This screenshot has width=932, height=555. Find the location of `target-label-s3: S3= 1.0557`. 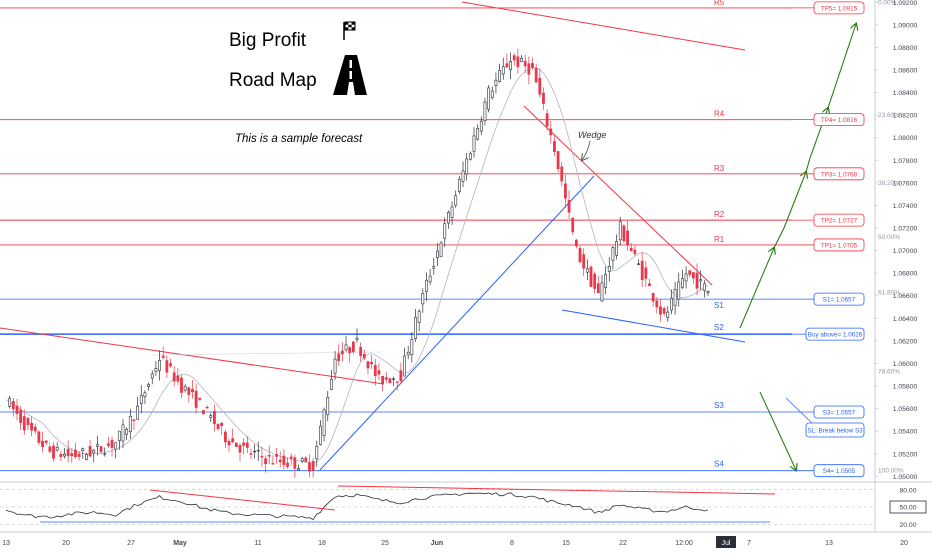

target-label-s3: S3= 1.0557 is located at coordinates (839, 413).